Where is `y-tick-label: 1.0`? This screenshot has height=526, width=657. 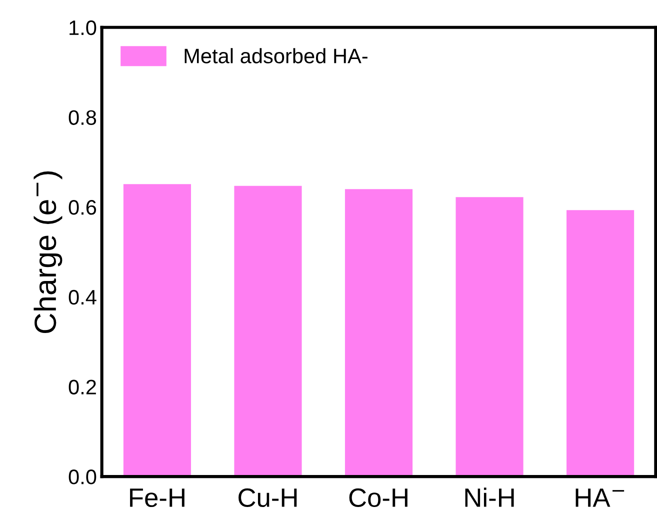 y-tick-label: 1.0 is located at coordinates (83, 28).